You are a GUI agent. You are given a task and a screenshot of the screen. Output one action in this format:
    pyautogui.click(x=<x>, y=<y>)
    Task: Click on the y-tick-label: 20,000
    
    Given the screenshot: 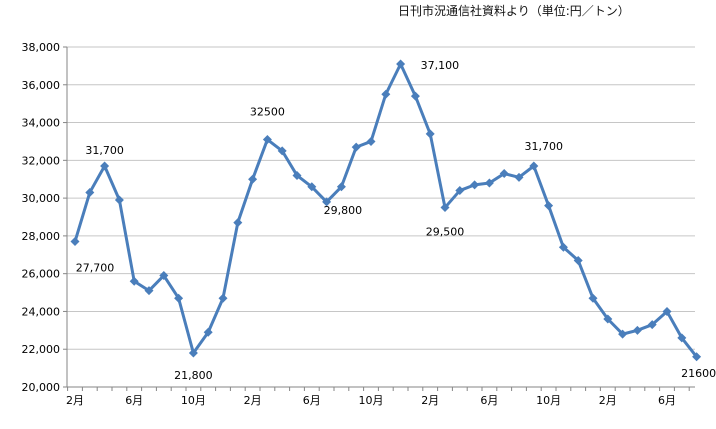 What is the action you would take?
    pyautogui.click(x=41, y=387)
    